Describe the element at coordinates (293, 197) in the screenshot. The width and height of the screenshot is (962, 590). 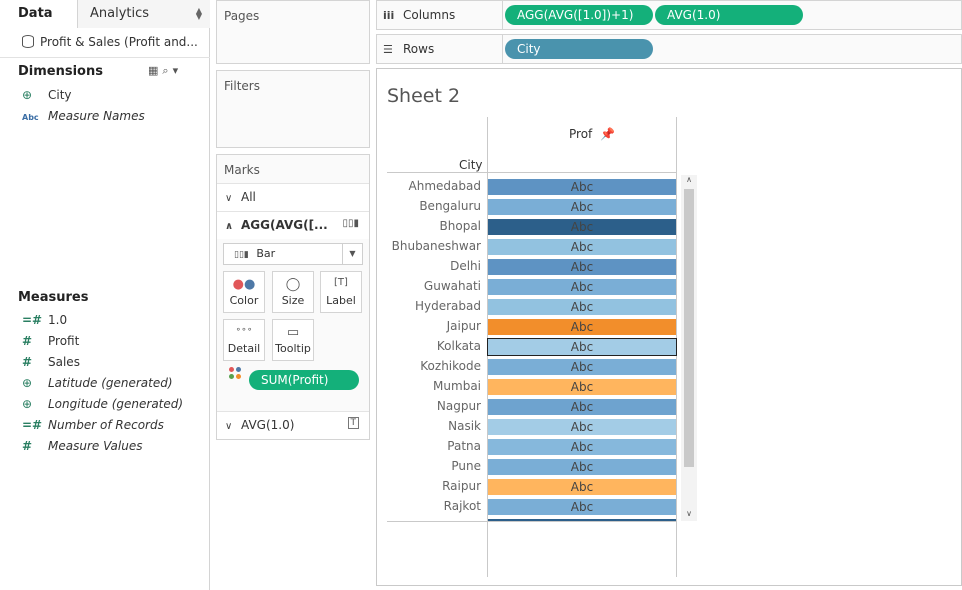
I see `marks-all-row: ∨ All` at that location.